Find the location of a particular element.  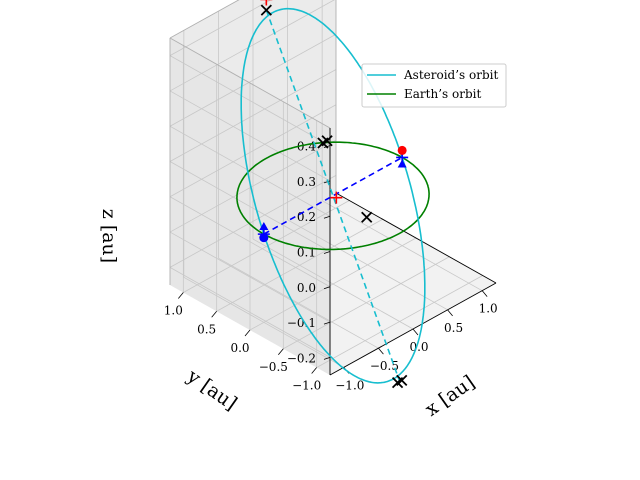

y-tick-label: 1.0 is located at coordinates (173, 311).